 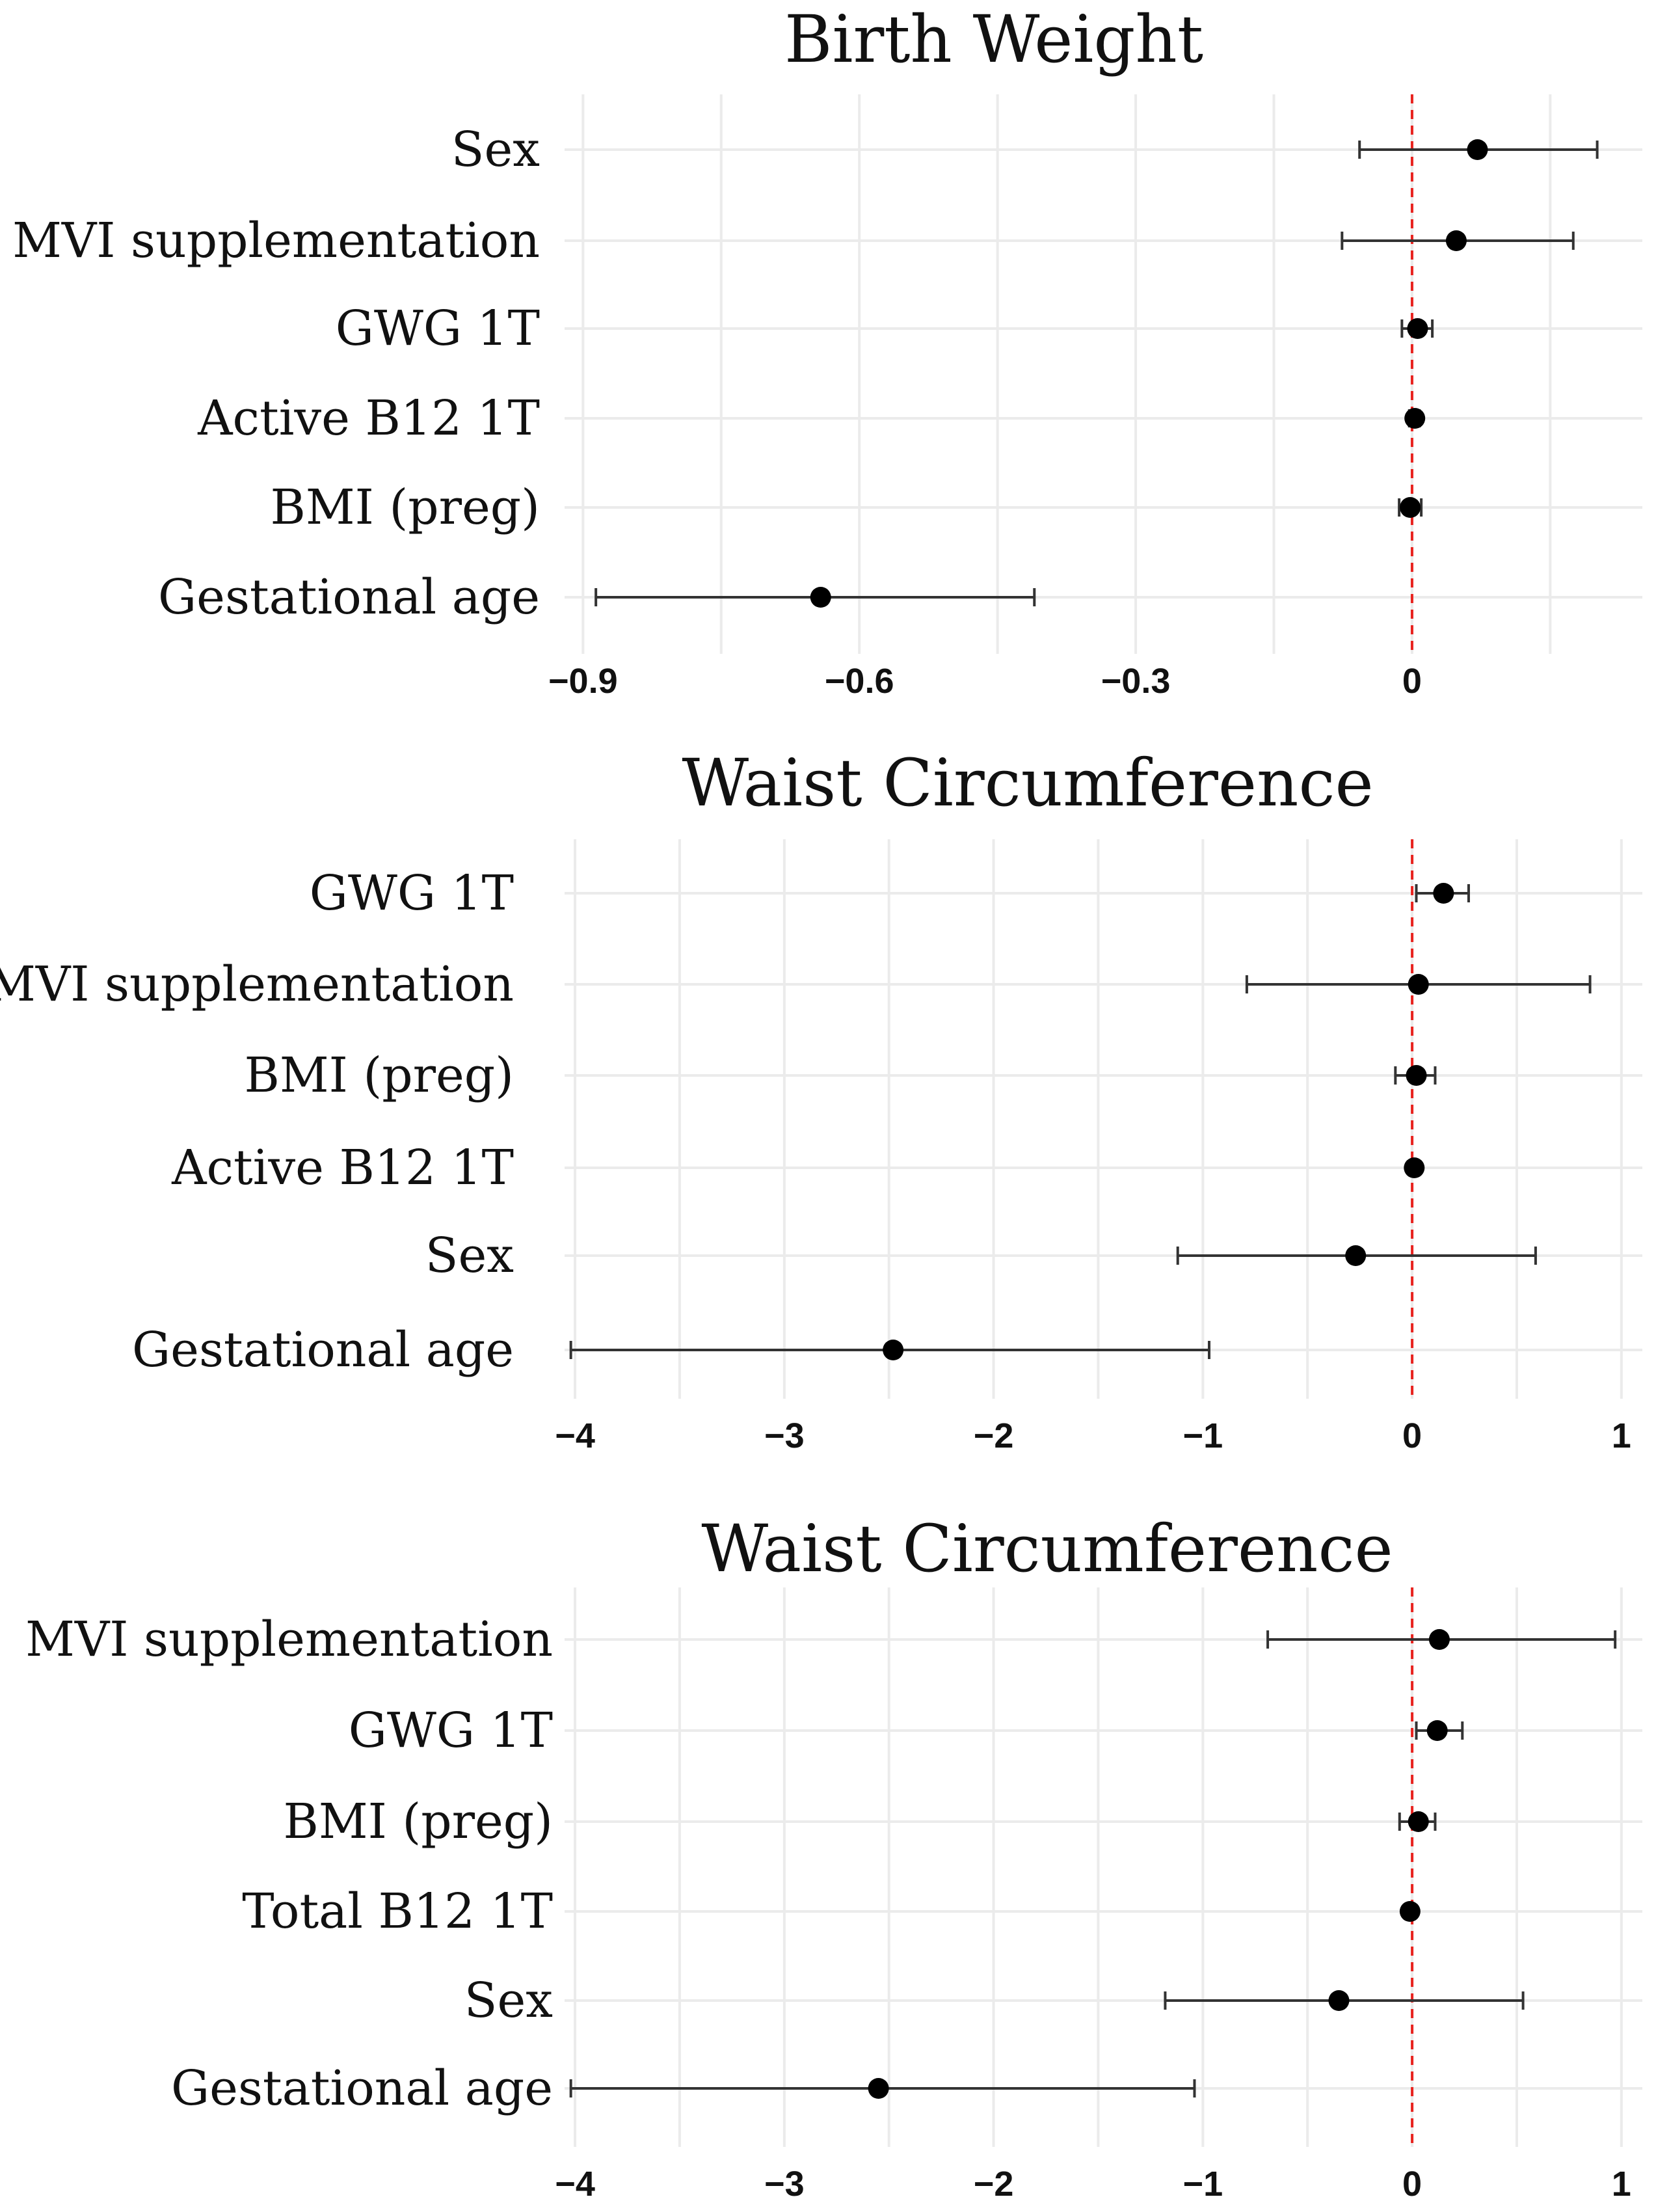 I want to click on x-tick-label: −0.9, so click(x=583, y=681).